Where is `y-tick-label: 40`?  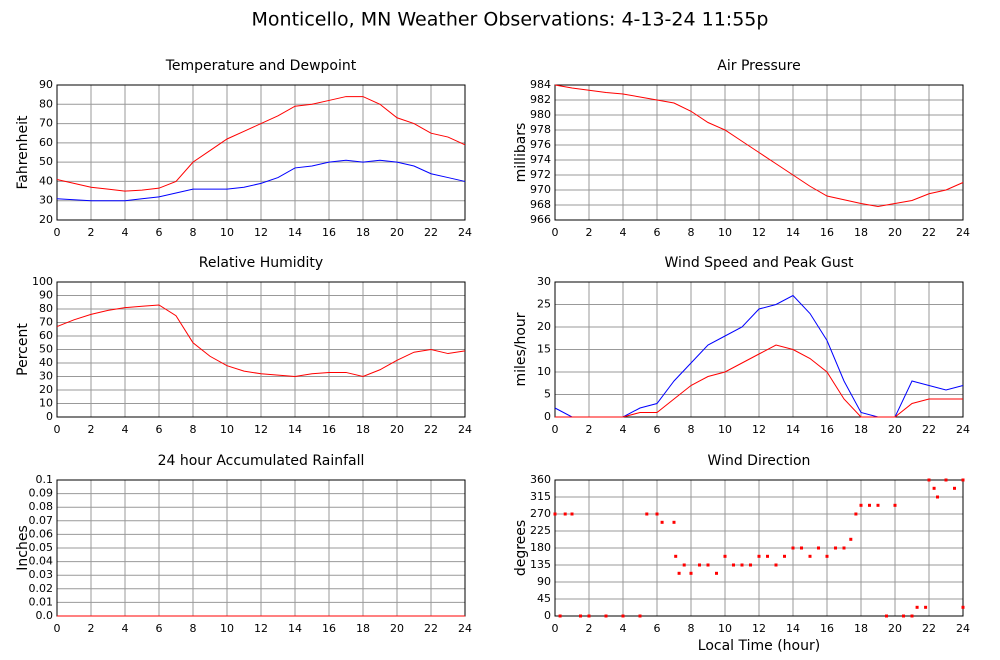 y-tick-label: 40 is located at coordinates (46, 362).